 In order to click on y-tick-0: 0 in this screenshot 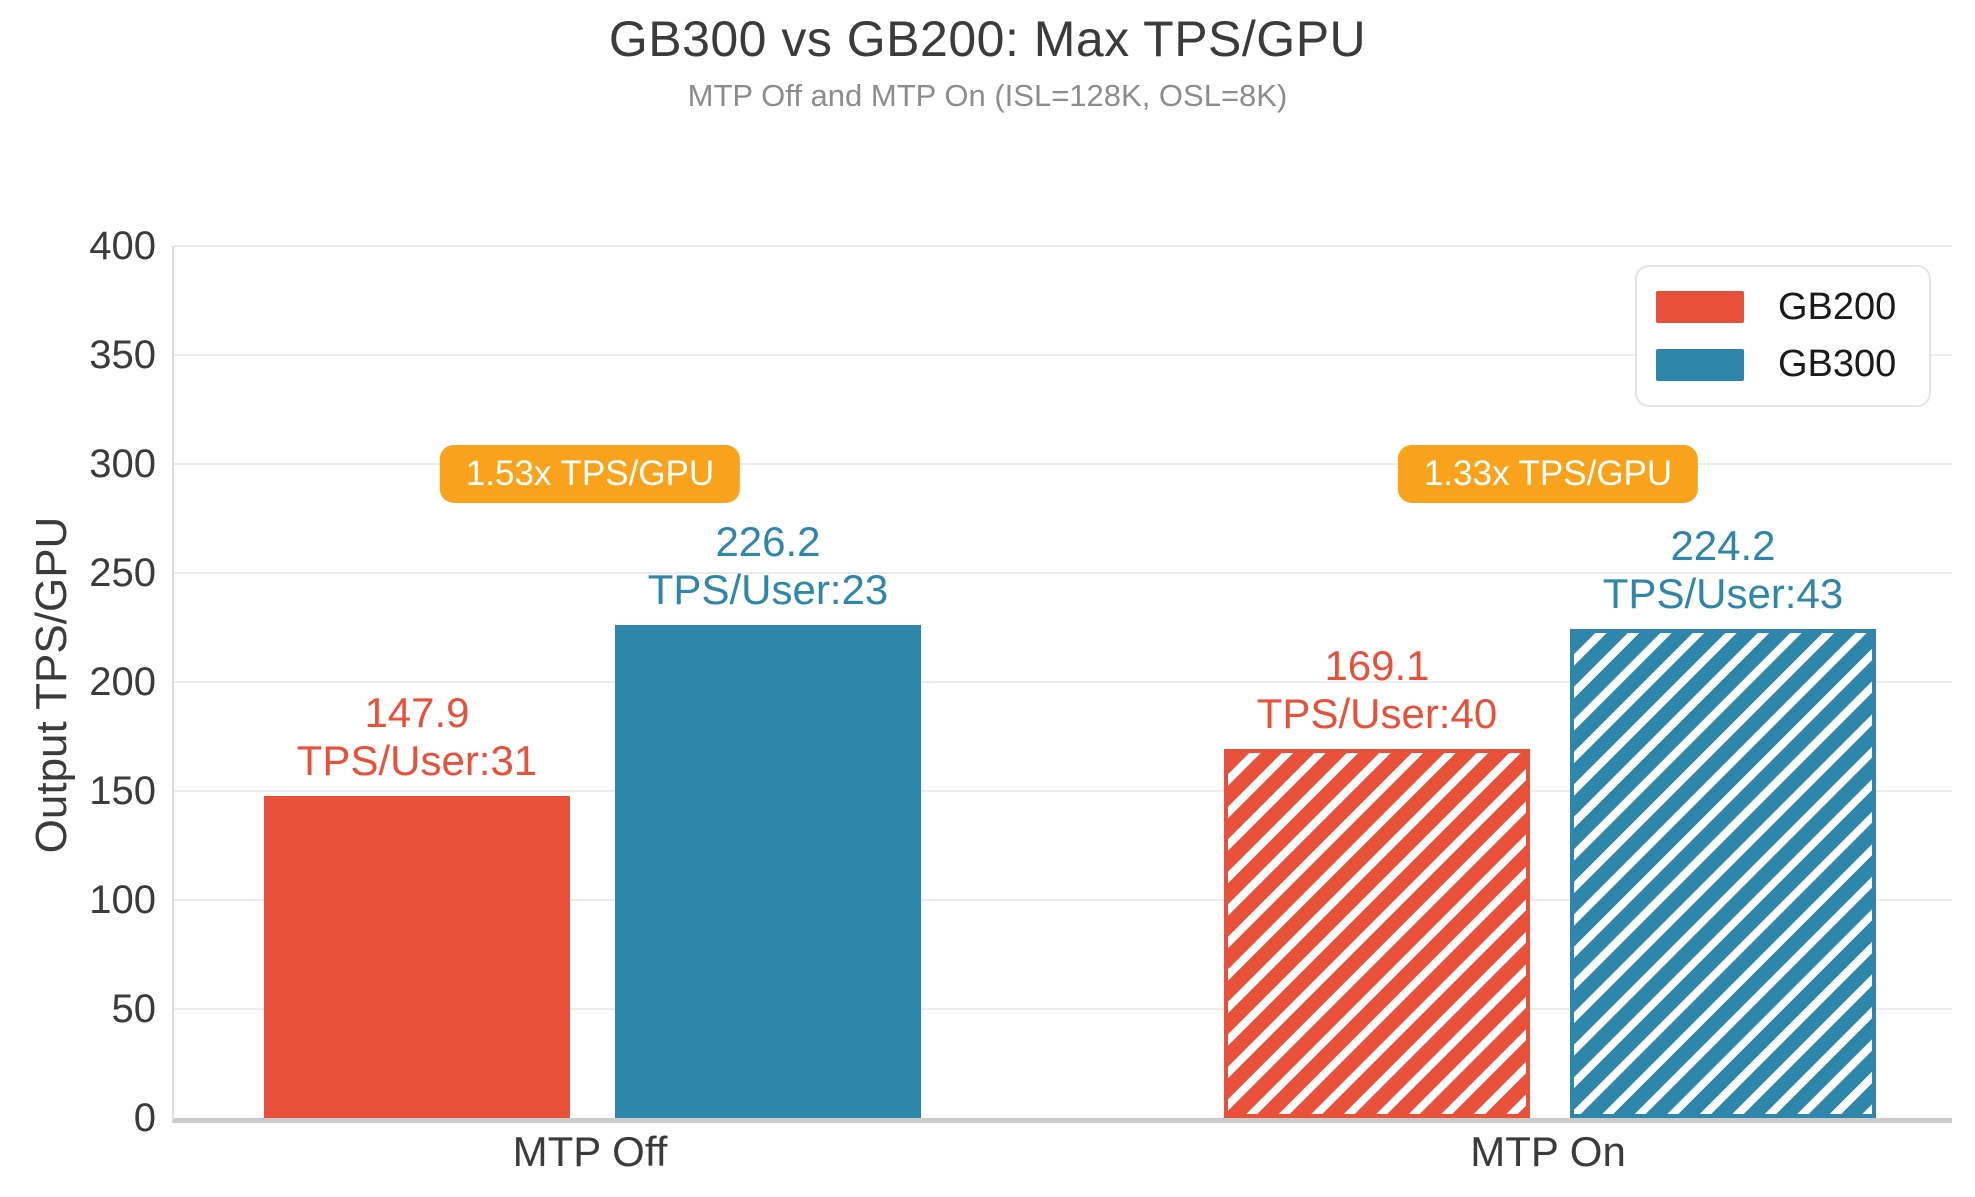, I will do `click(144, 1118)`.